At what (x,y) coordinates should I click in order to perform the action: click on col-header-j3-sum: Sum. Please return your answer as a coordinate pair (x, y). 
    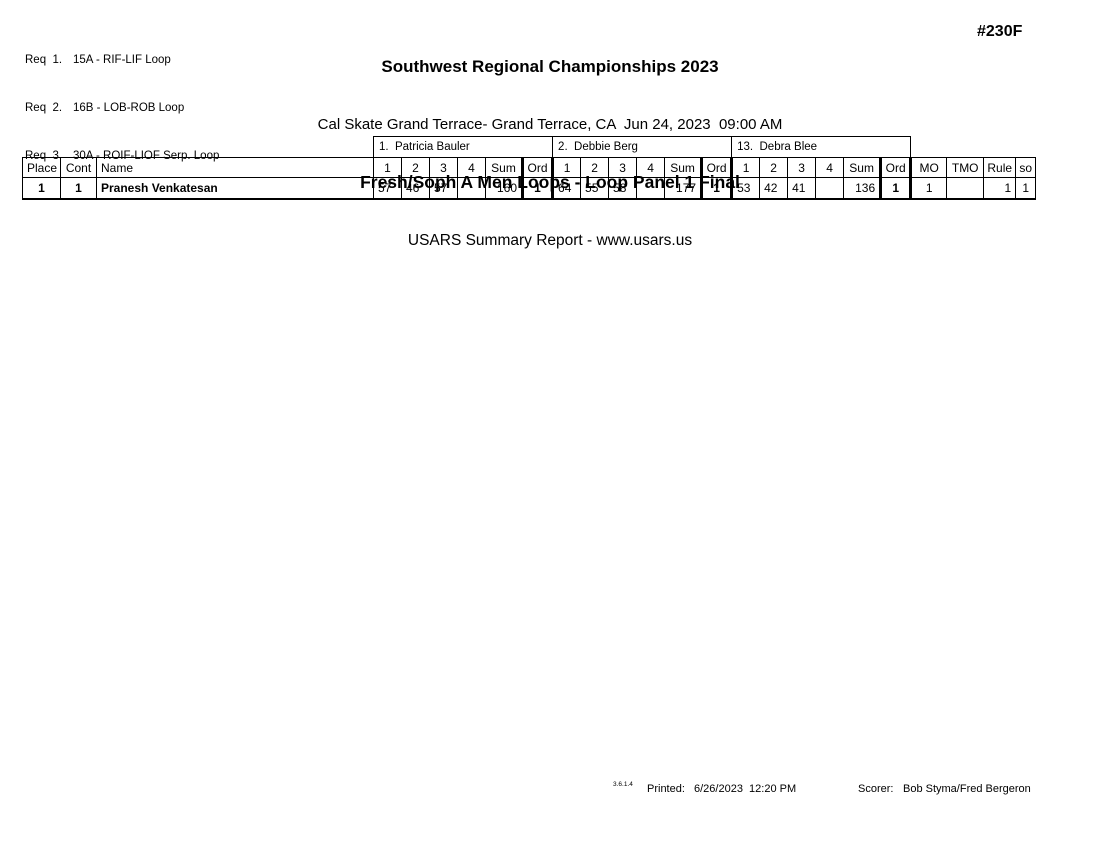
    Looking at the image, I should click on (862, 167).